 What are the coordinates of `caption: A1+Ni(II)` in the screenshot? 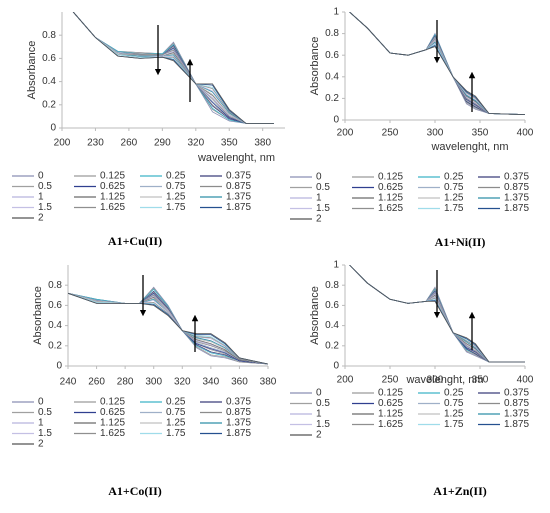 It's located at (460, 242).